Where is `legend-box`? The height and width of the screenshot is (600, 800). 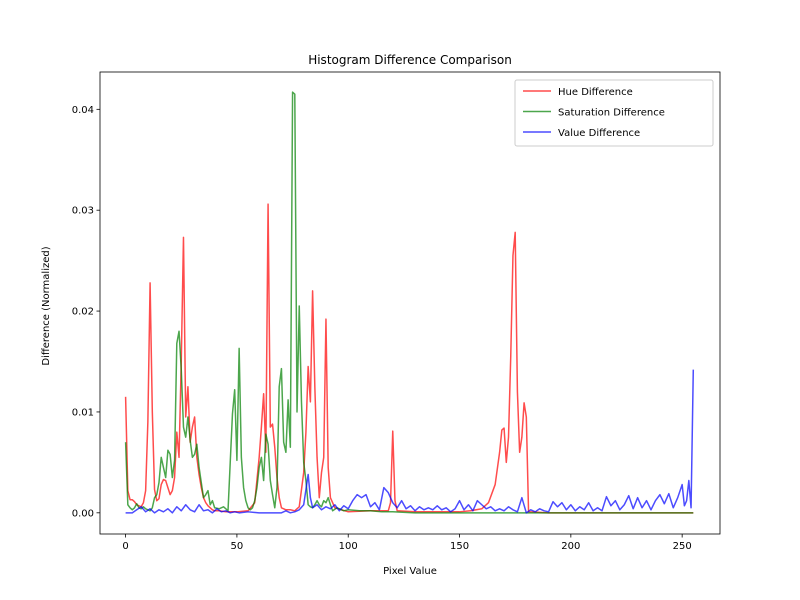 legend-box is located at coordinates (614, 113).